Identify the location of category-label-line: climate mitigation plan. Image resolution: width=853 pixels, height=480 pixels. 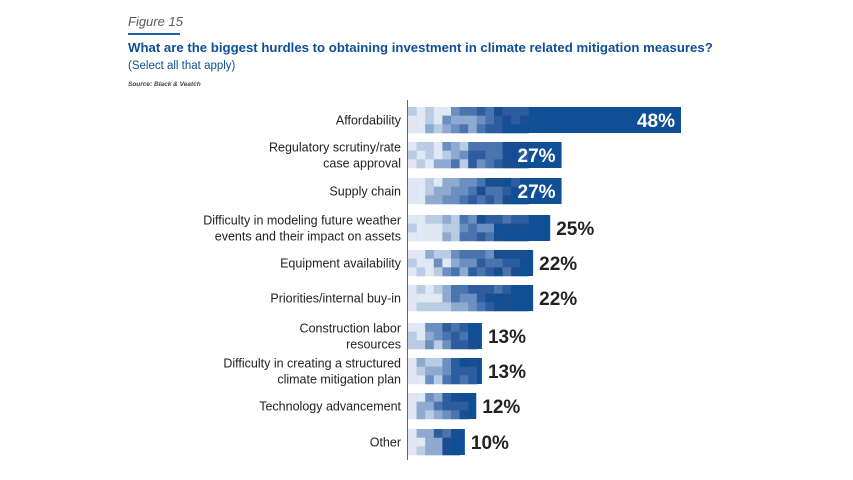
(339, 380).